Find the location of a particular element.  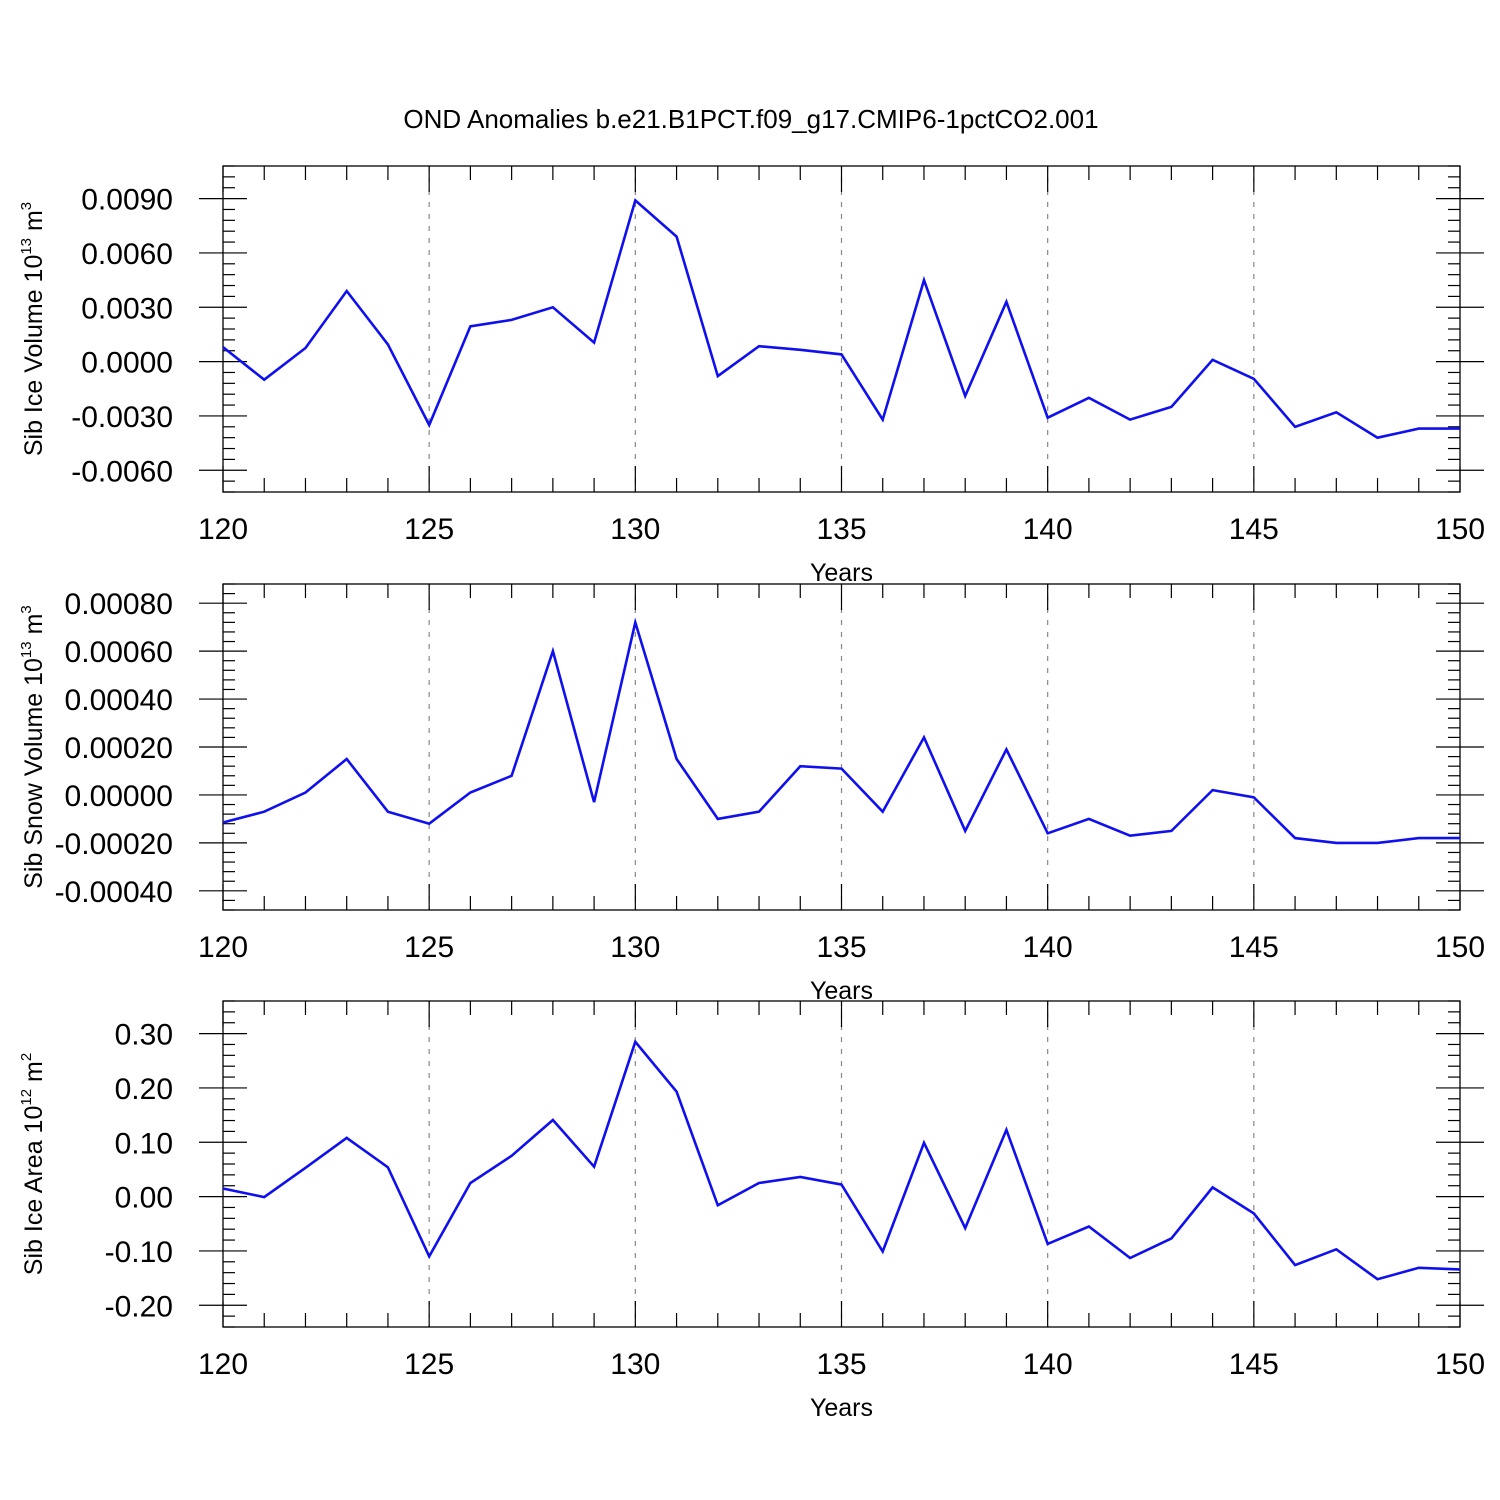

y-tick-label: 0.00080 is located at coordinates (119, 604).